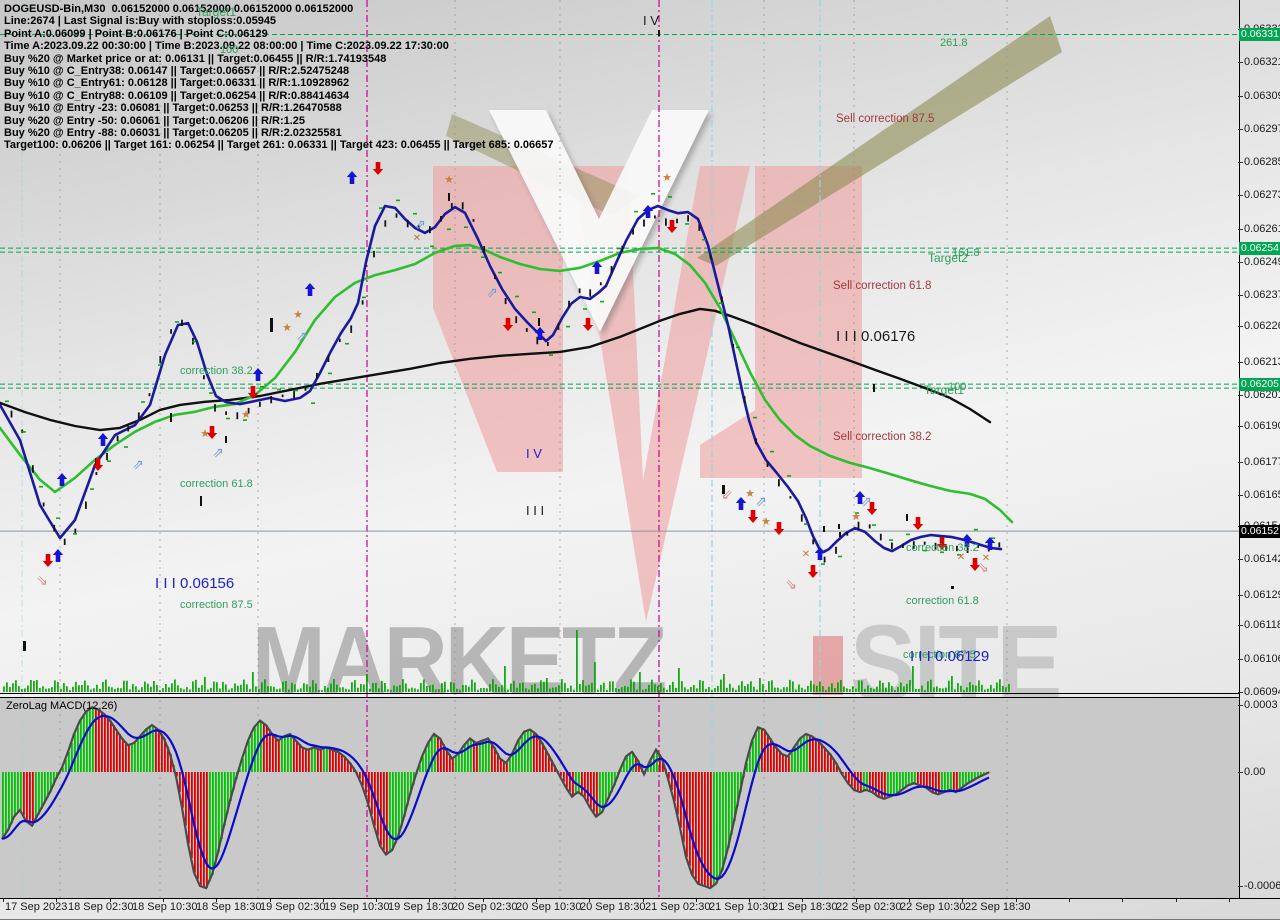 The height and width of the screenshot is (920, 1280). Describe the element at coordinates (966, 253) in the screenshot. I see `annotation-label: 161.8` at that location.